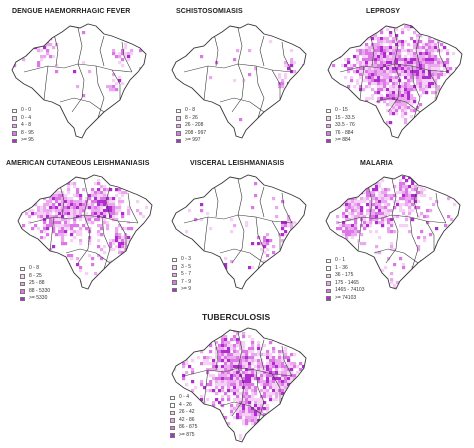 The width and height of the screenshot is (474, 448). I want to click on legend-label: >= 95, so click(27, 140).